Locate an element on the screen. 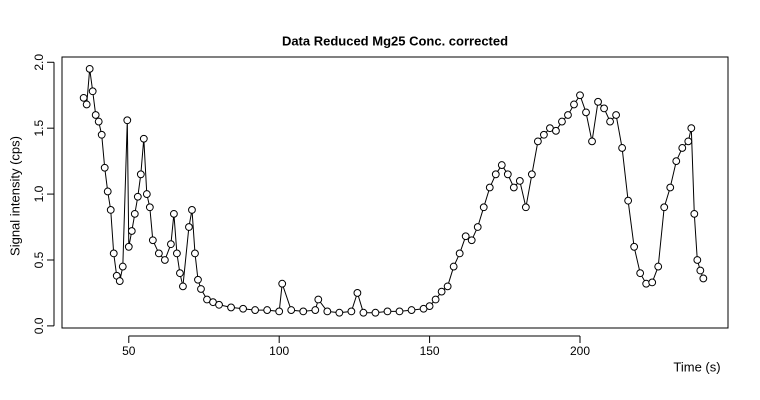  x-tick-label: 50 is located at coordinates (129, 351).